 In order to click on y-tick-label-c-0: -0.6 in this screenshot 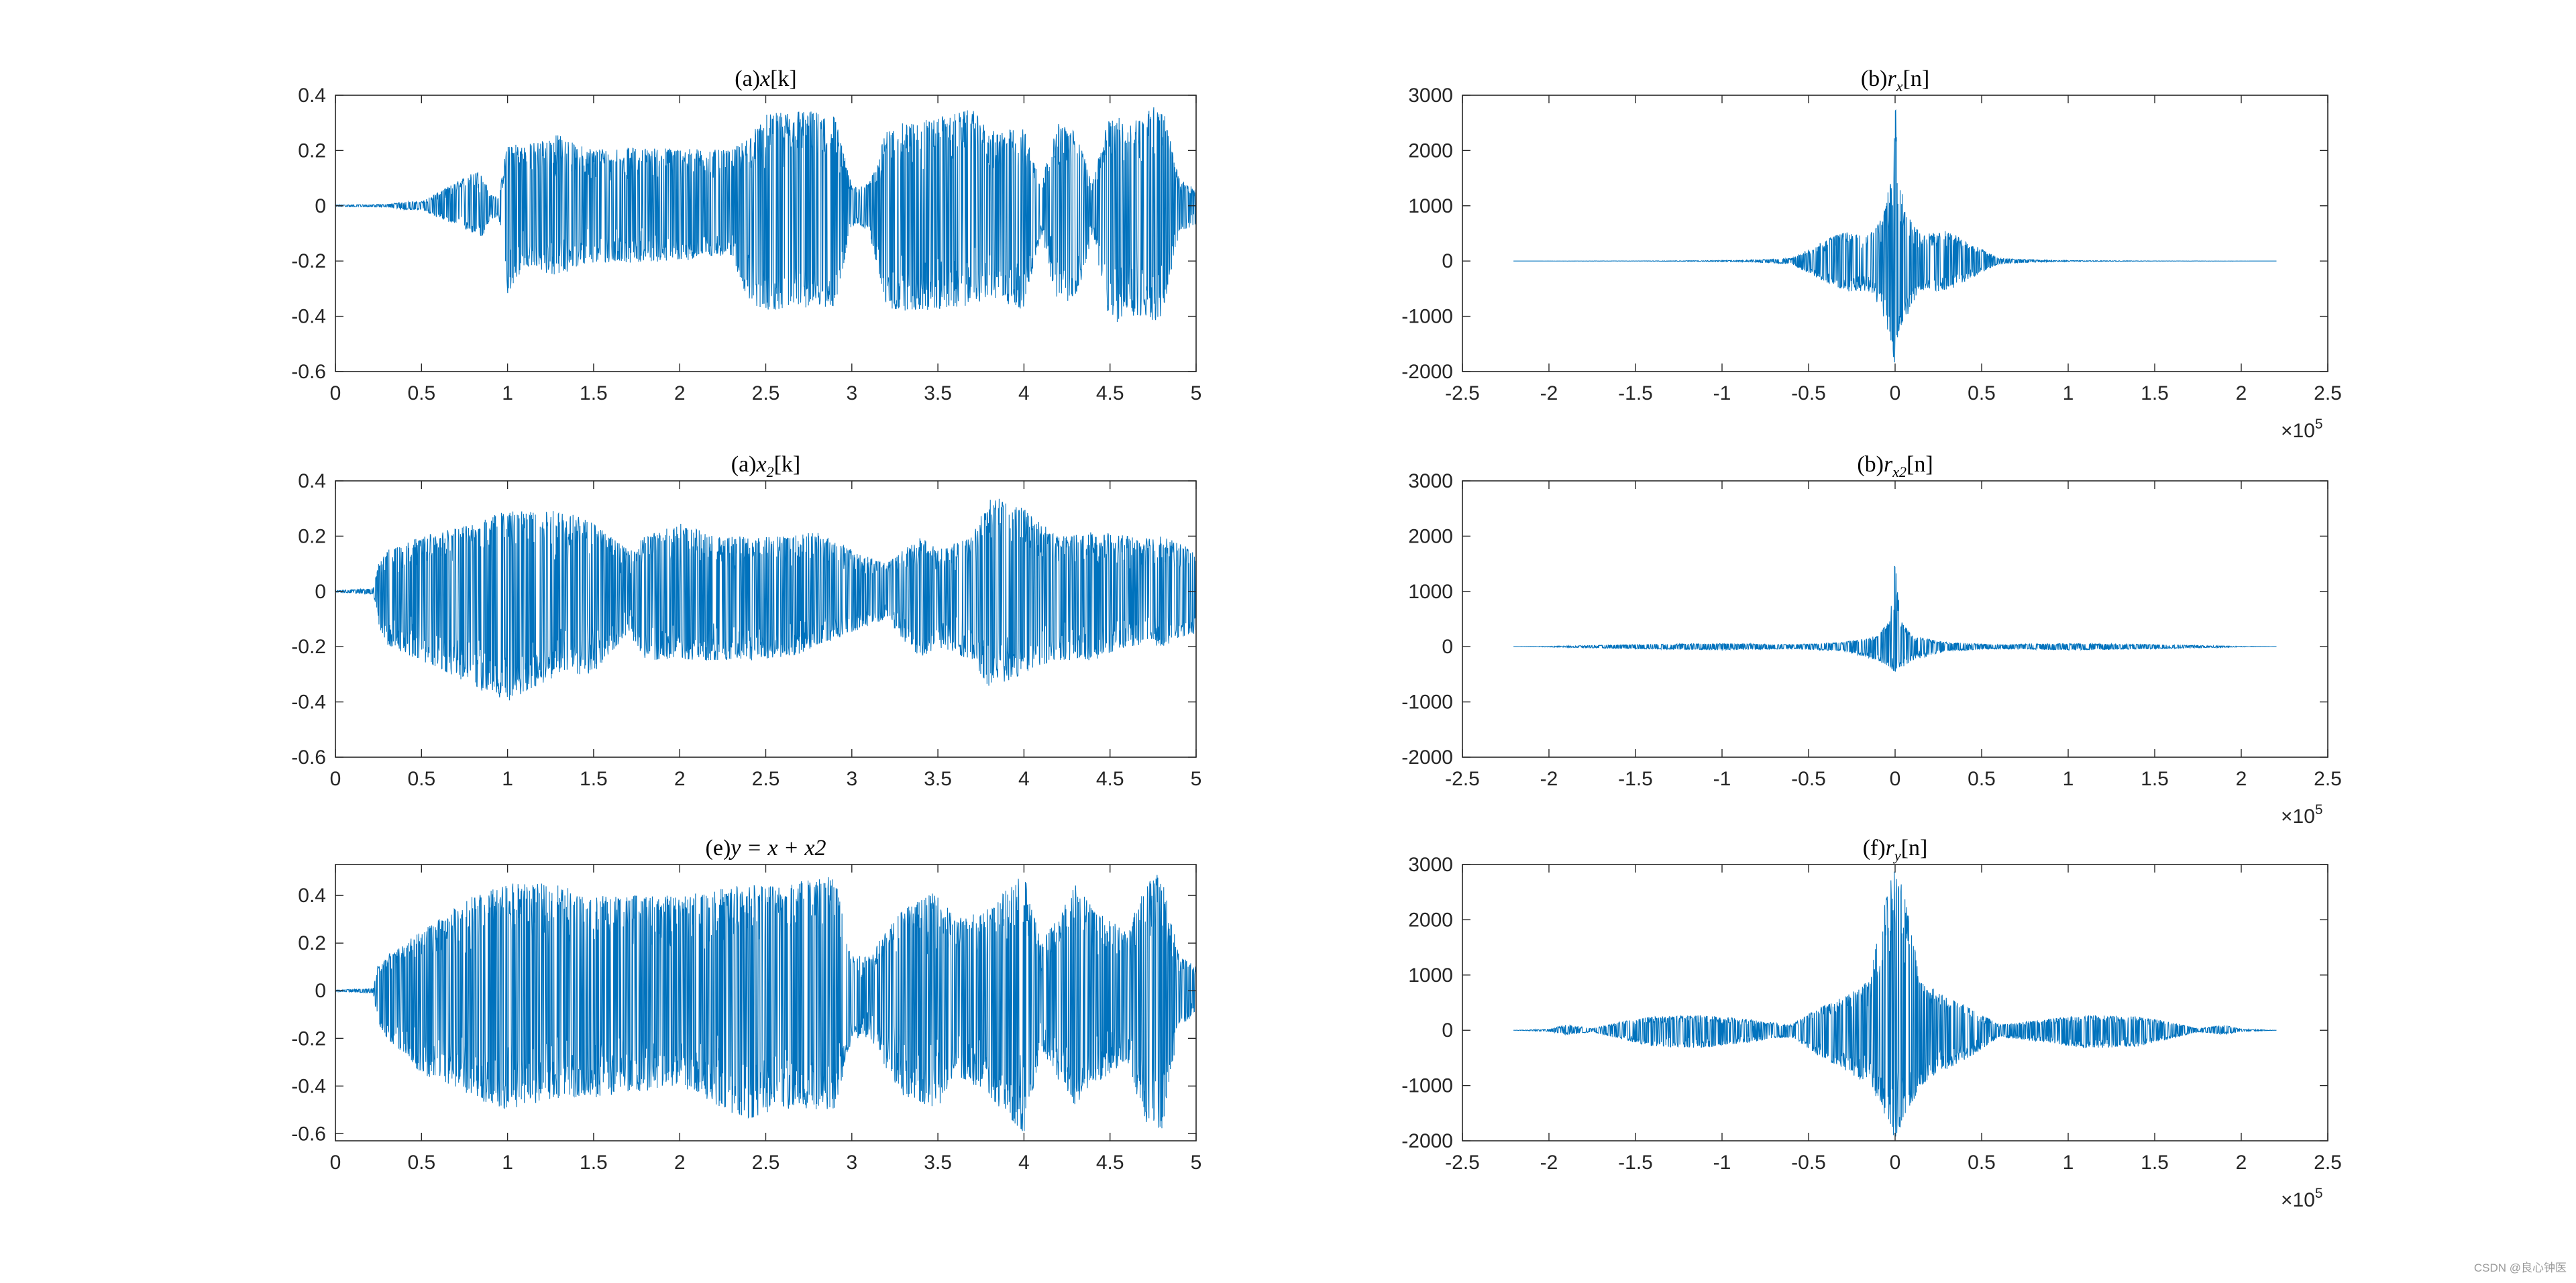, I will do `click(308, 758)`.